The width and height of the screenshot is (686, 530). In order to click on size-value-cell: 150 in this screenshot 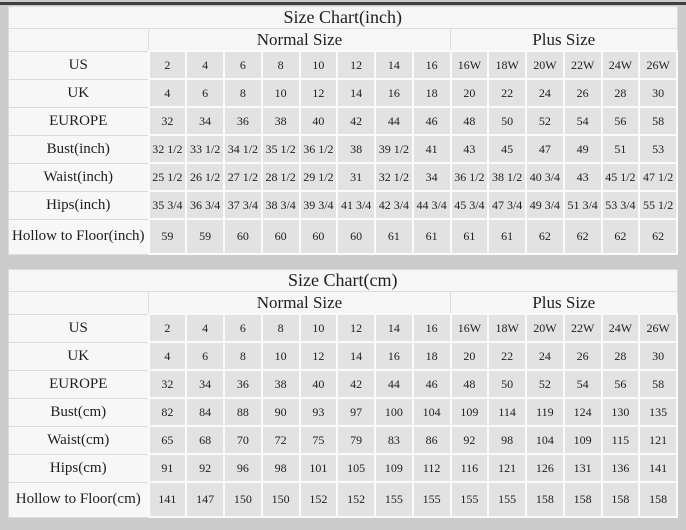, I will do `click(243, 499)`.